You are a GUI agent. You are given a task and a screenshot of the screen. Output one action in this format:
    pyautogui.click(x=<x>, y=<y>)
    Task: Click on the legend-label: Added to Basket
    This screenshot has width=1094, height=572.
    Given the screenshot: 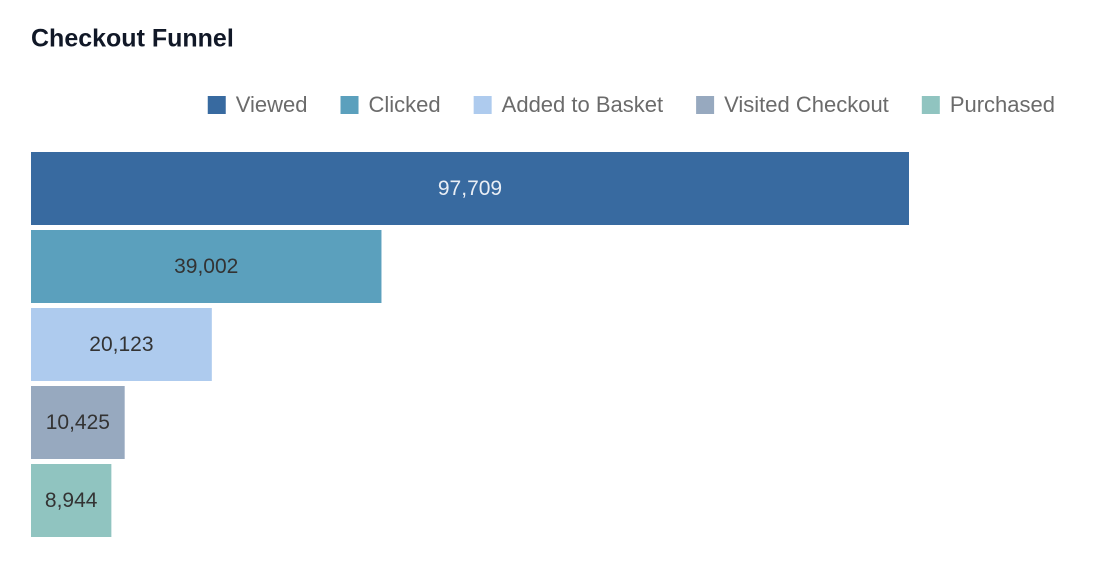 What is the action you would take?
    pyautogui.click(x=582, y=104)
    